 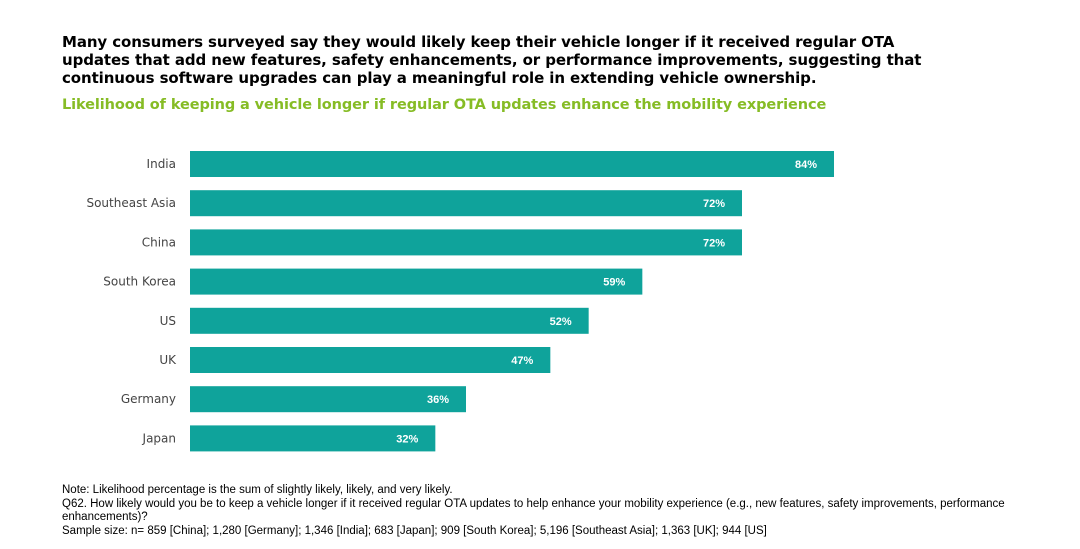 What do you see at coordinates (159, 438) in the screenshot?
I see `category-label: Japan` at bounding box center [159, 438].